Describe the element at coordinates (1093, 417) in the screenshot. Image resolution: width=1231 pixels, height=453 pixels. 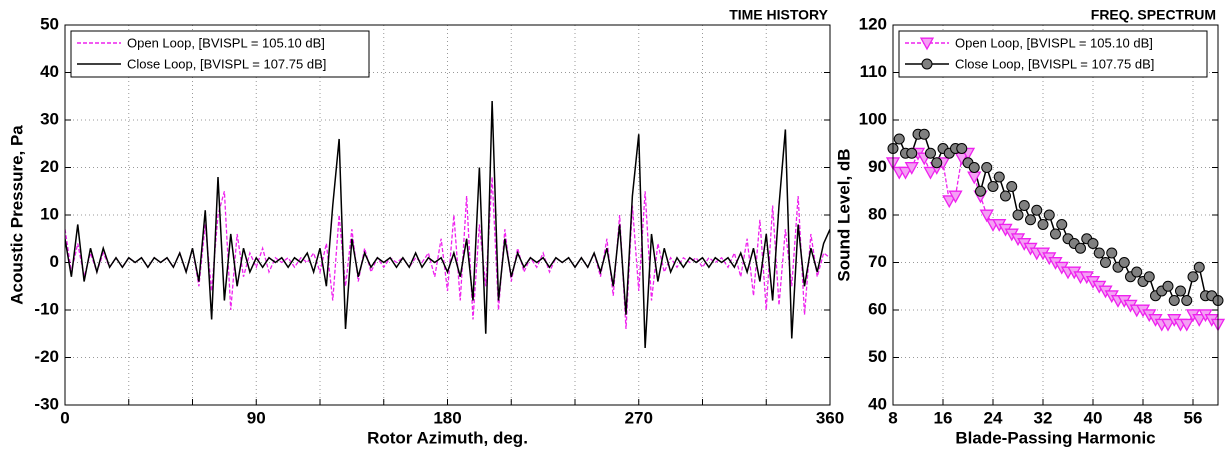
I see `x-tick-label: 40` at that location.